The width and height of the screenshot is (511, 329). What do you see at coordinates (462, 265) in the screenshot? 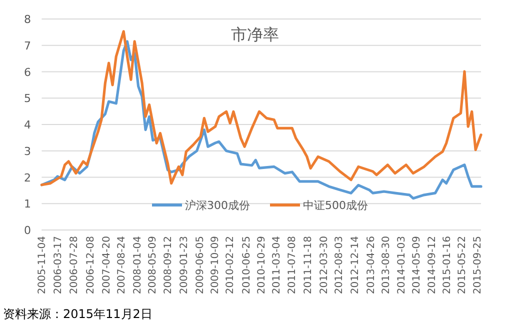
I see `x-tick-label: 2015-05-22` at bounding box center [462, 265].